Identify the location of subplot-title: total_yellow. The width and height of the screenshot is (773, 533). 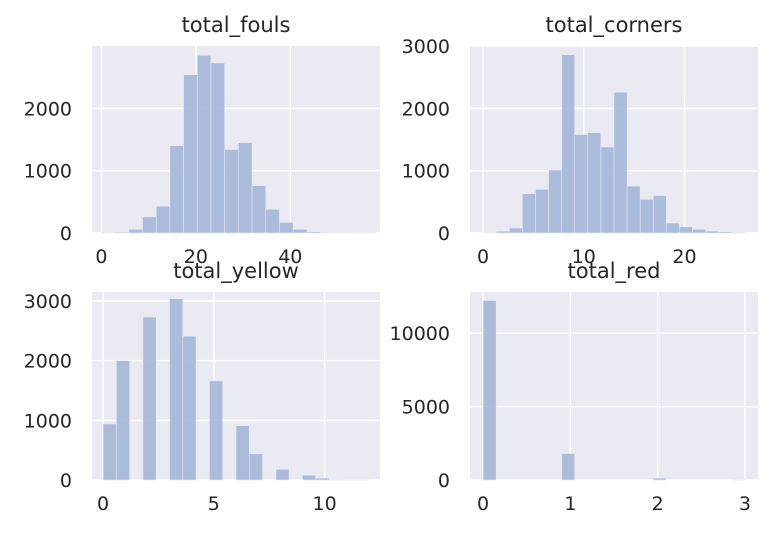
(236, 271).